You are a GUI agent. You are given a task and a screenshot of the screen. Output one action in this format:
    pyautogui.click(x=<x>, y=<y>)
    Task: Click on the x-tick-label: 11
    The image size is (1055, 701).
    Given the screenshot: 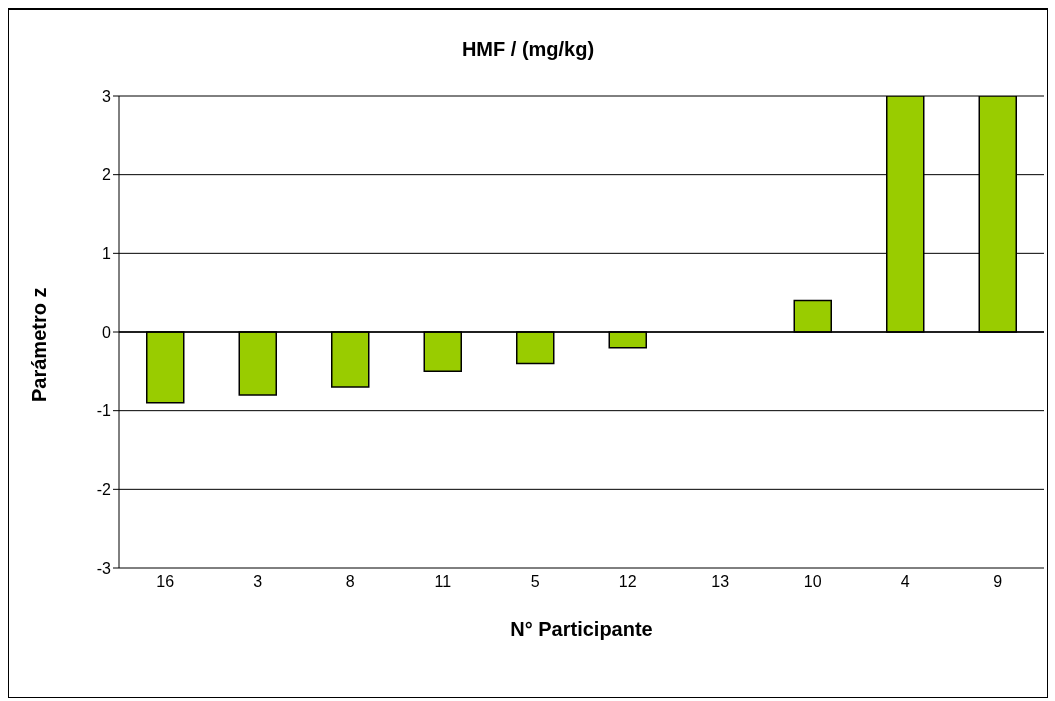 What is the action you would take?
    pyautogui.click(x=443, y=582)
    